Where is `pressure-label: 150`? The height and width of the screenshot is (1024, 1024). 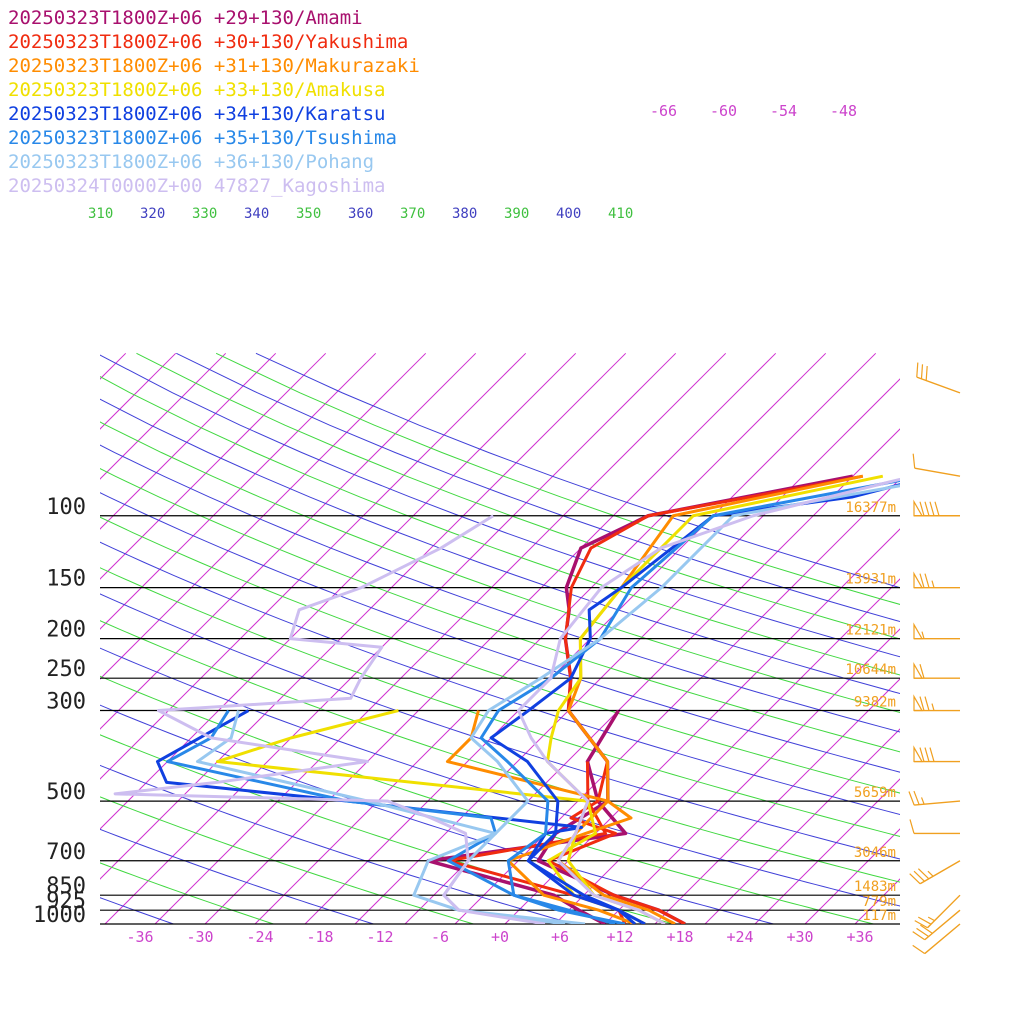
pressure-label: 150 is located at coordinates (66, 579).